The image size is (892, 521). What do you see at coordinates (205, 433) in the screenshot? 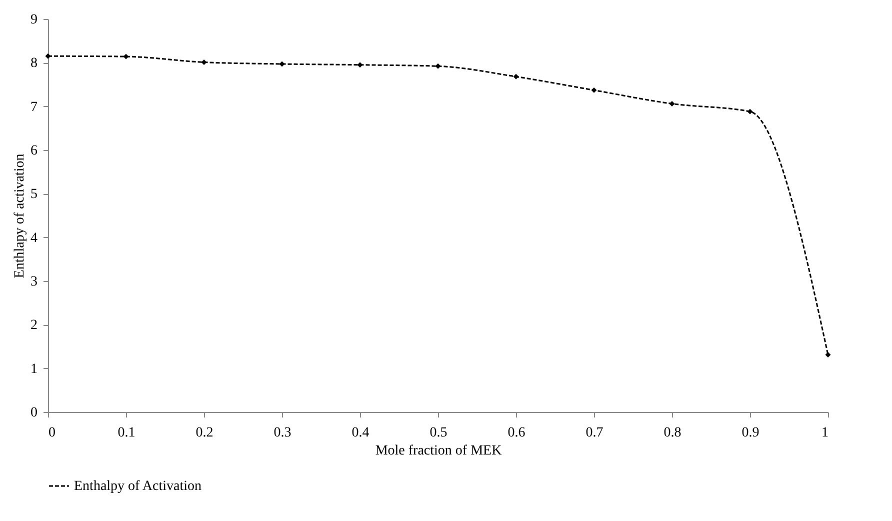
I see `x-tick-label: 0.2` at bounding box center [205, 433].